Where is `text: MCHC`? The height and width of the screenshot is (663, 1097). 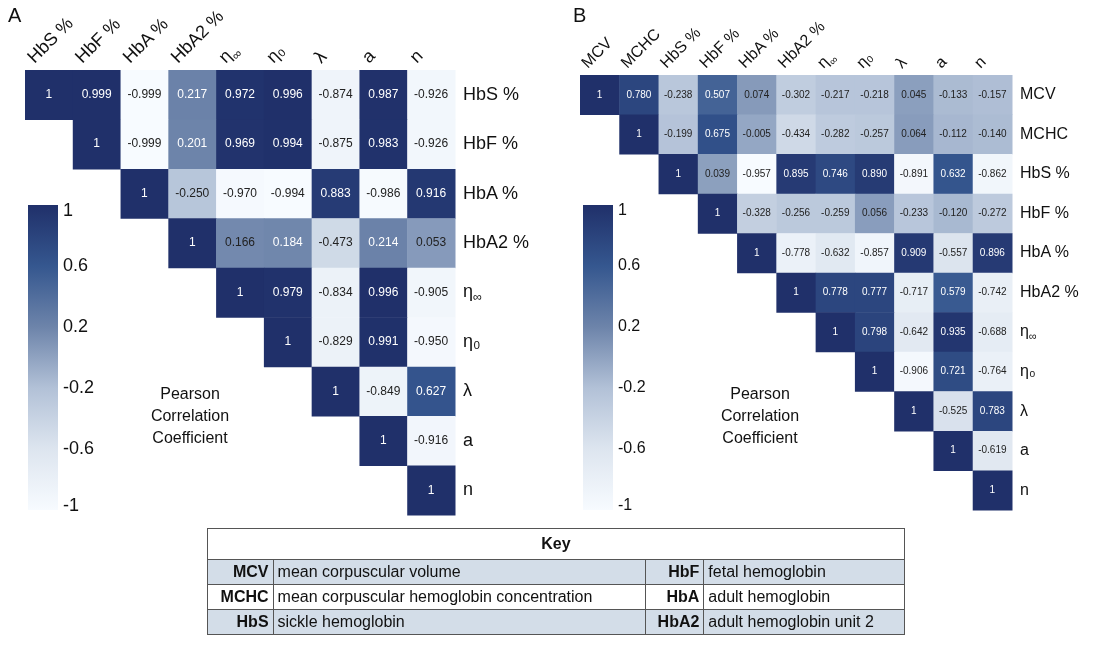 text: MCHC is located at coordinates (240, 597).